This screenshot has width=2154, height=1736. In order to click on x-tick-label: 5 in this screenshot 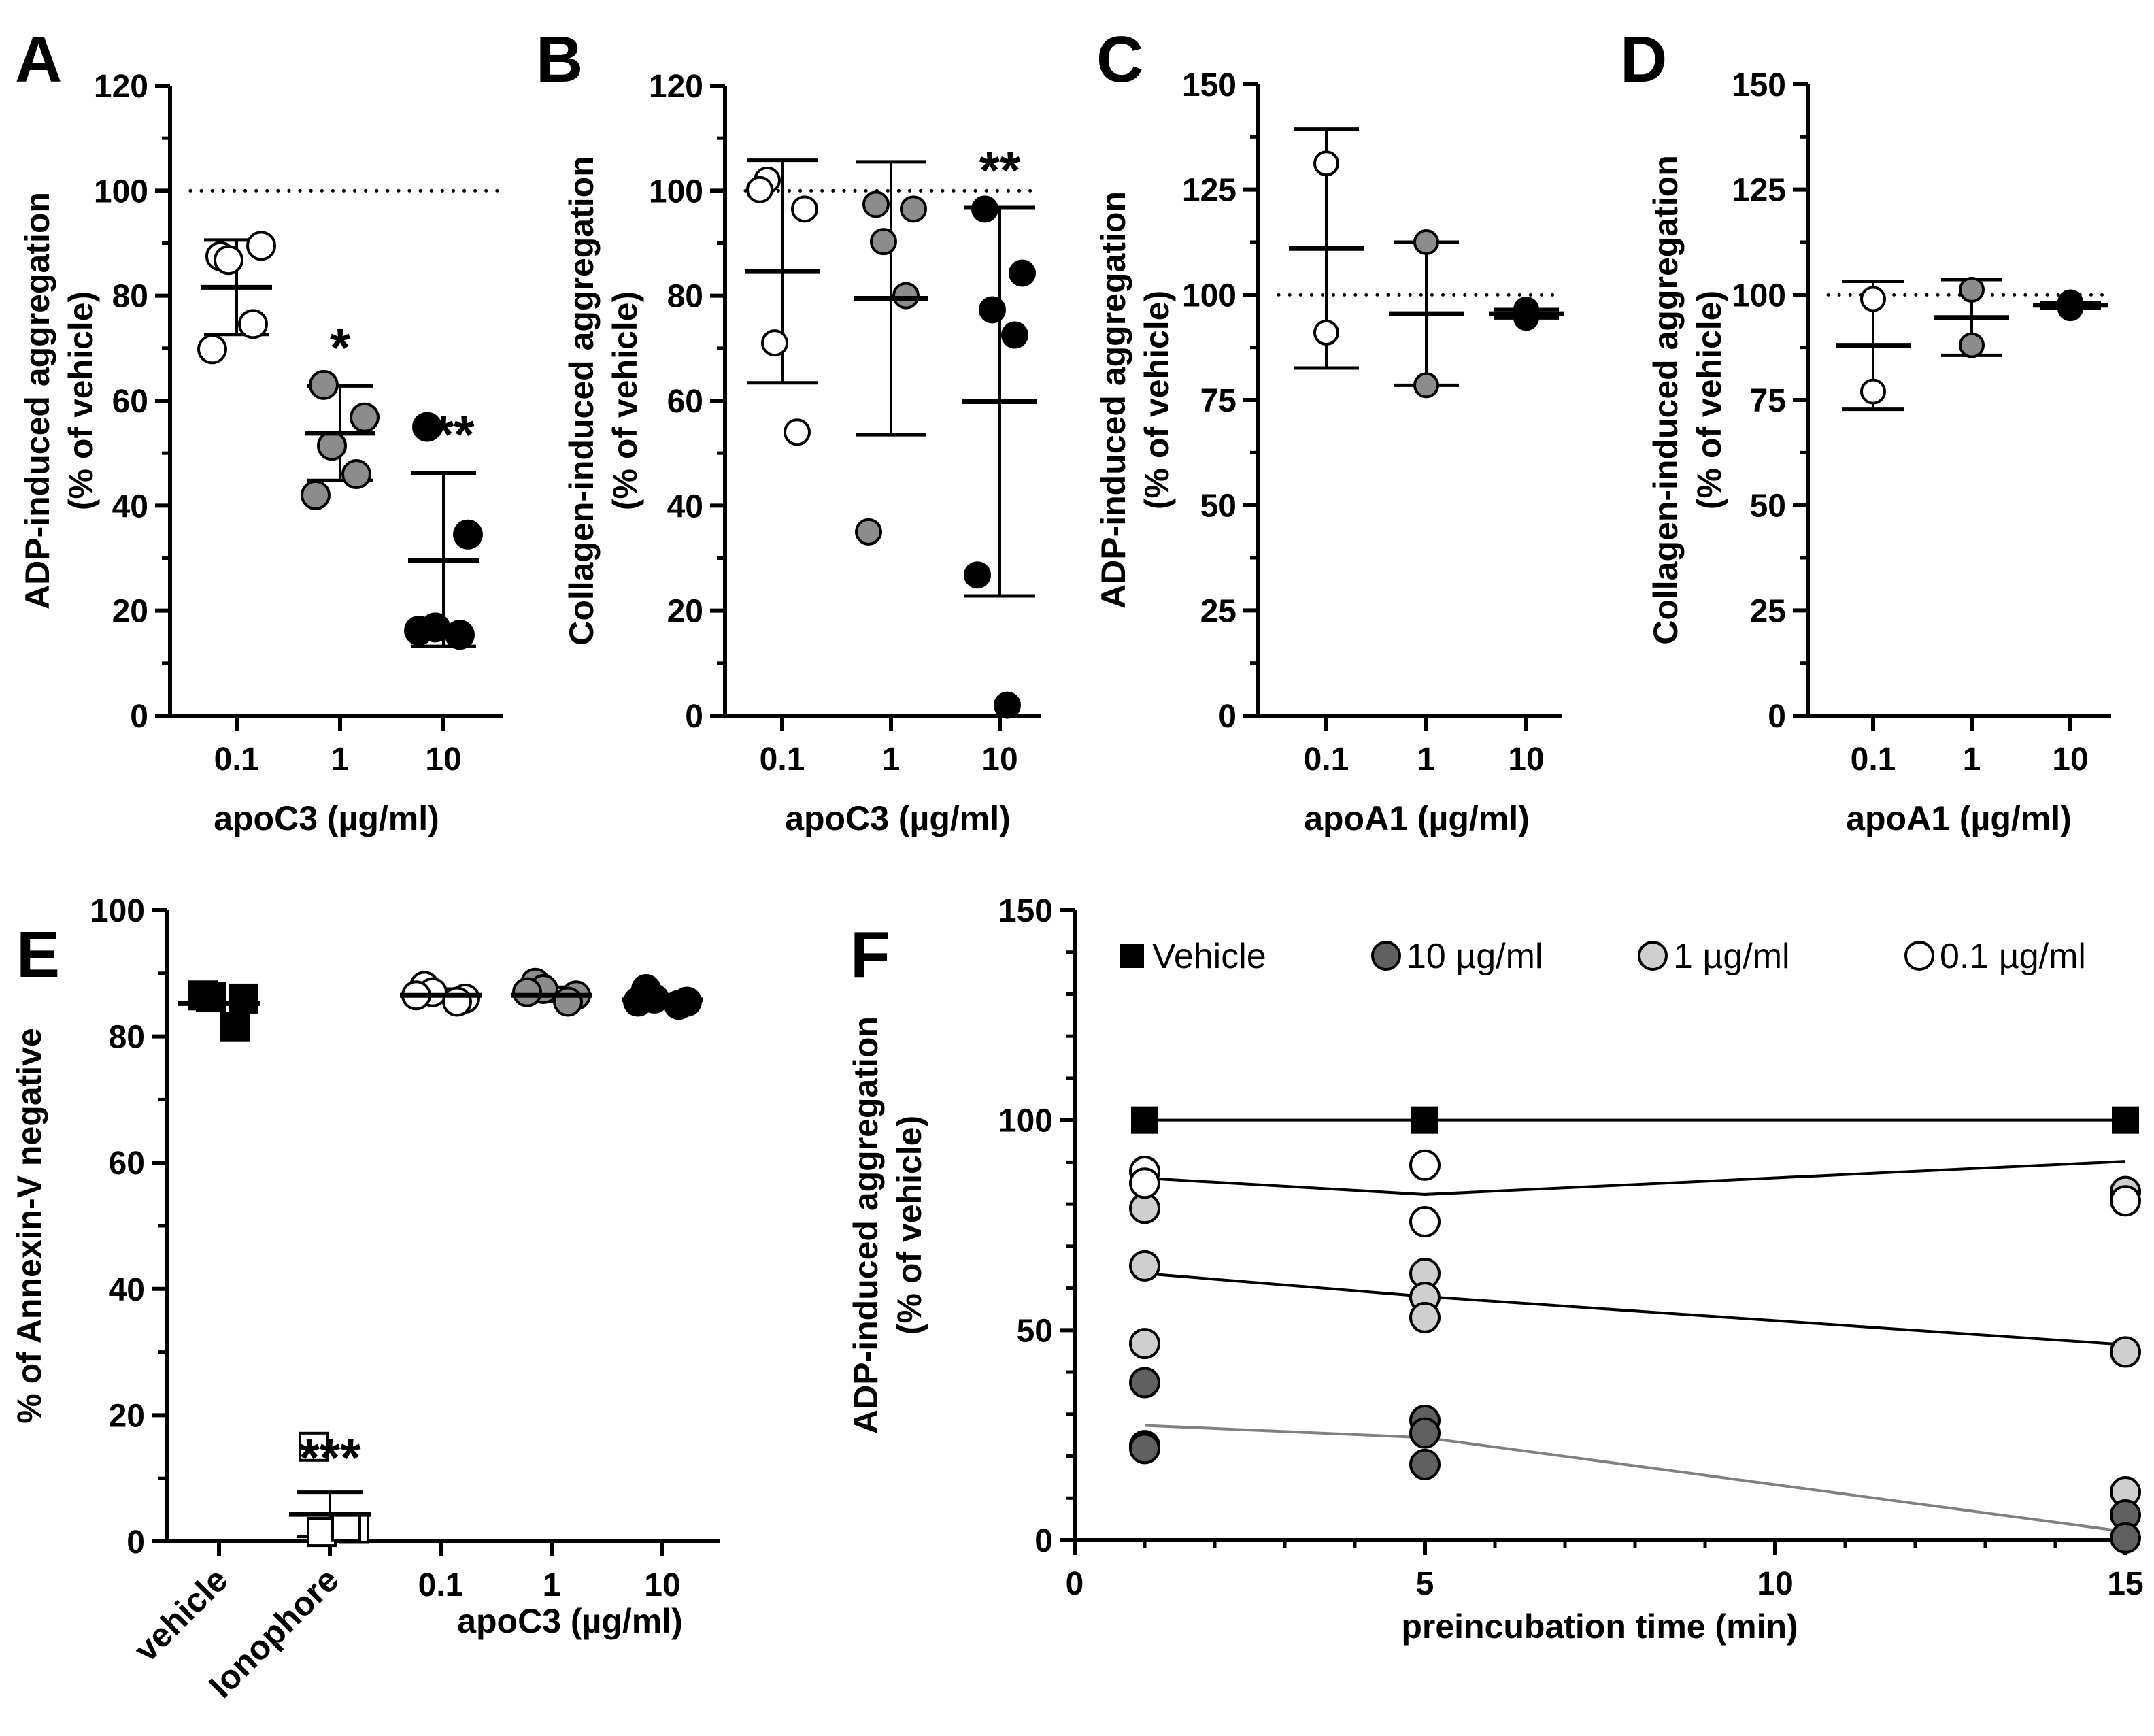, I will do `click(1425, 1584)`.